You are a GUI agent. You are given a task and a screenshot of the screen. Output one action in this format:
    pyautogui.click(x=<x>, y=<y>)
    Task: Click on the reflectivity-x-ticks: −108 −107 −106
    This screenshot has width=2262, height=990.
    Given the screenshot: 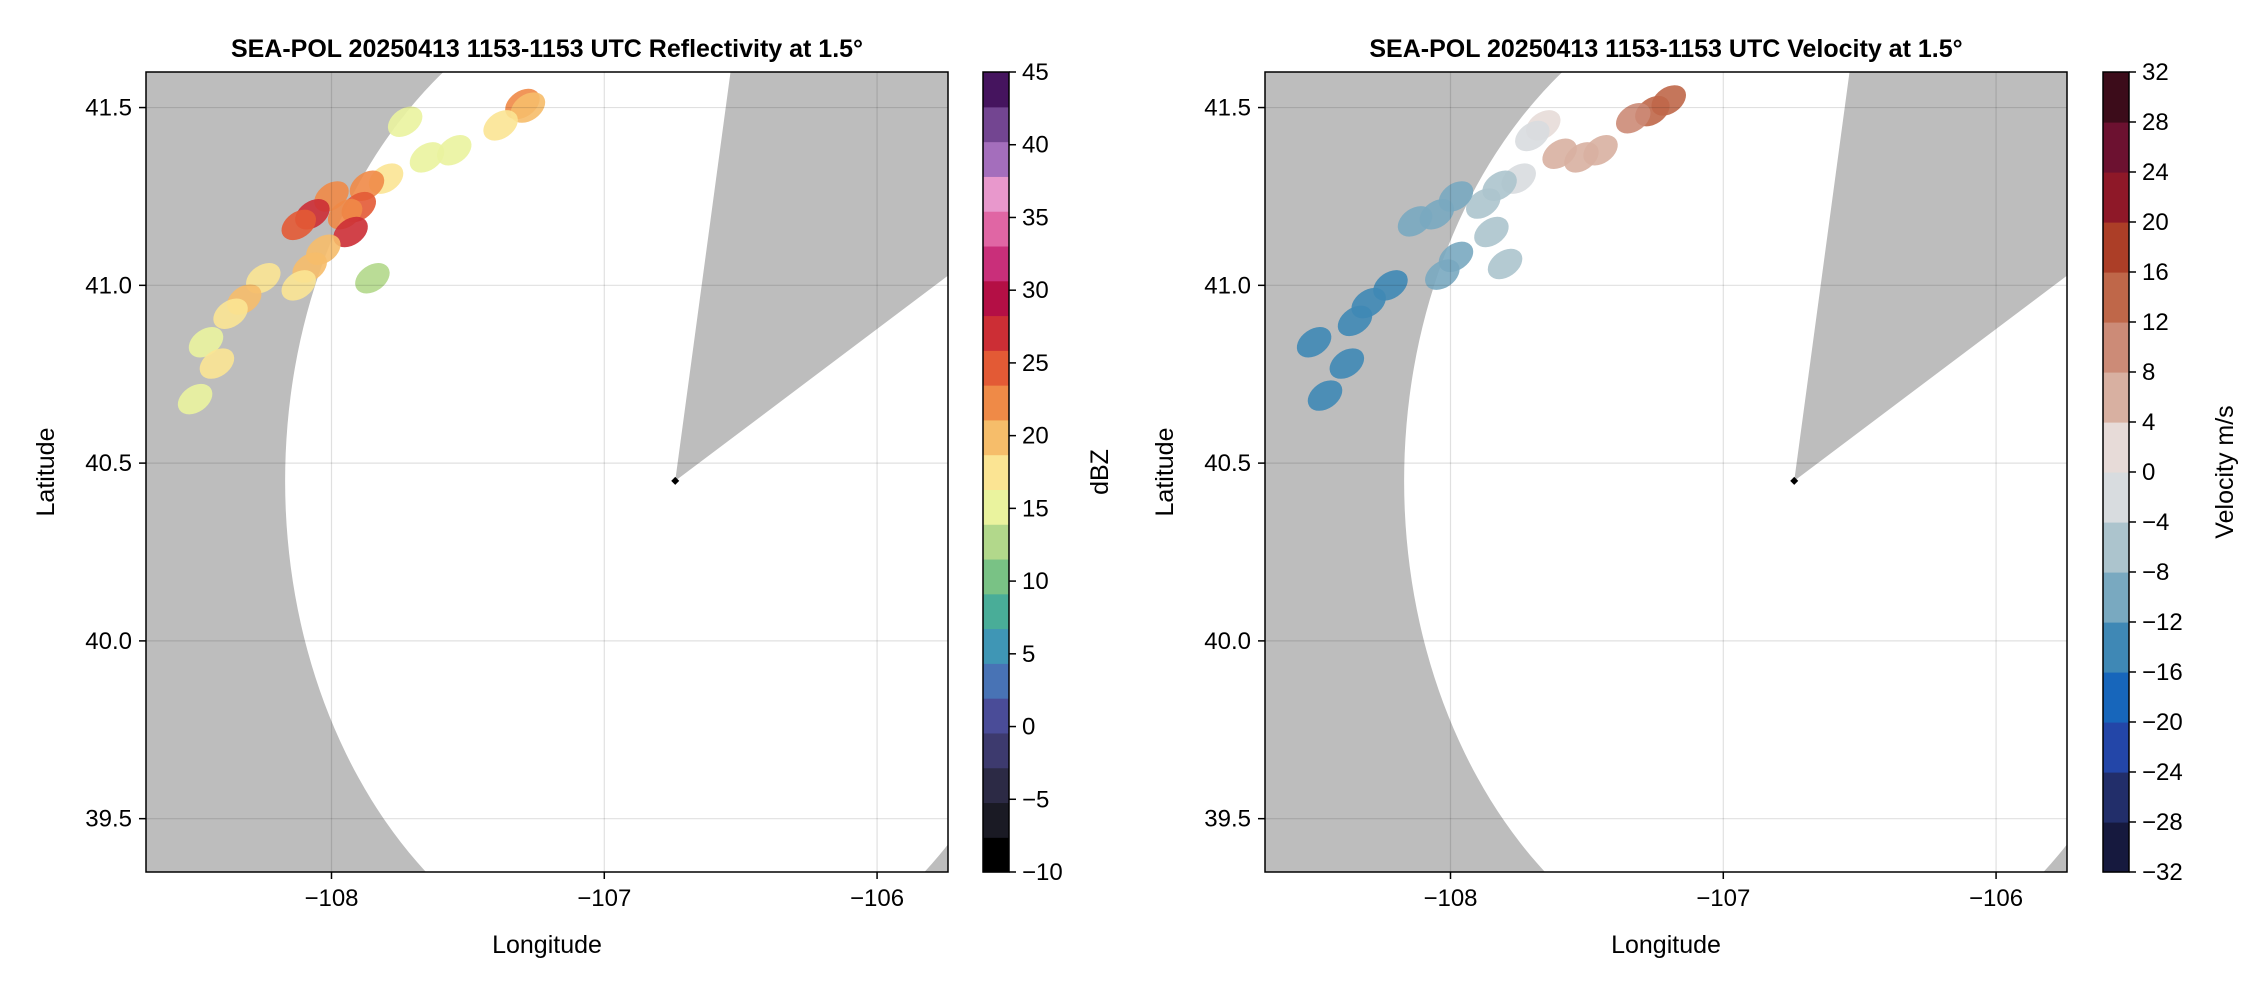 What is the action you would take?
    pyautogui.click(x=604, y=892)
    